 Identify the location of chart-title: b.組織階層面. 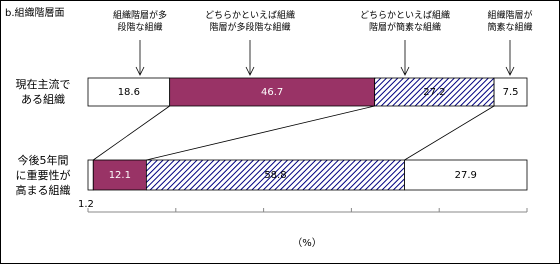
(35, 12).